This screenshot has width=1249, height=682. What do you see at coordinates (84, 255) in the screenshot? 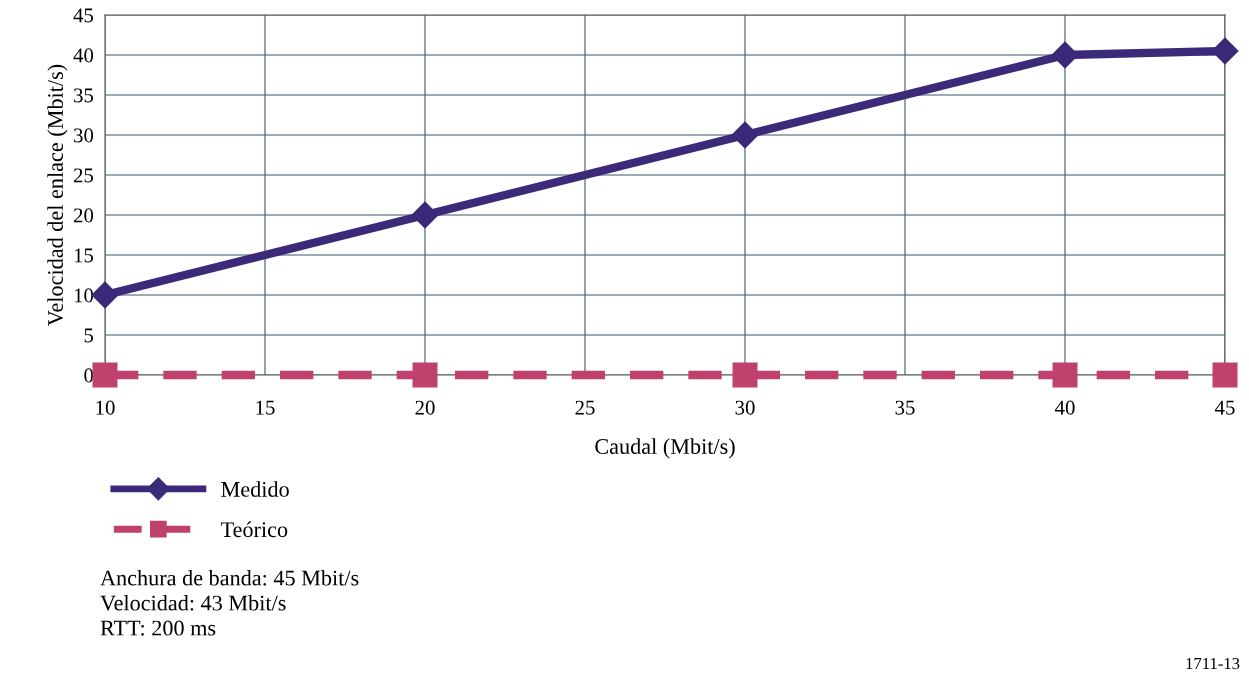
I see `y-tick-label: 15` at bounding box center [84, 255].